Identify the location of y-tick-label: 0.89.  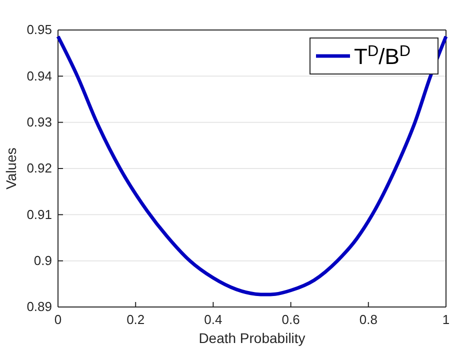
(39, 306).